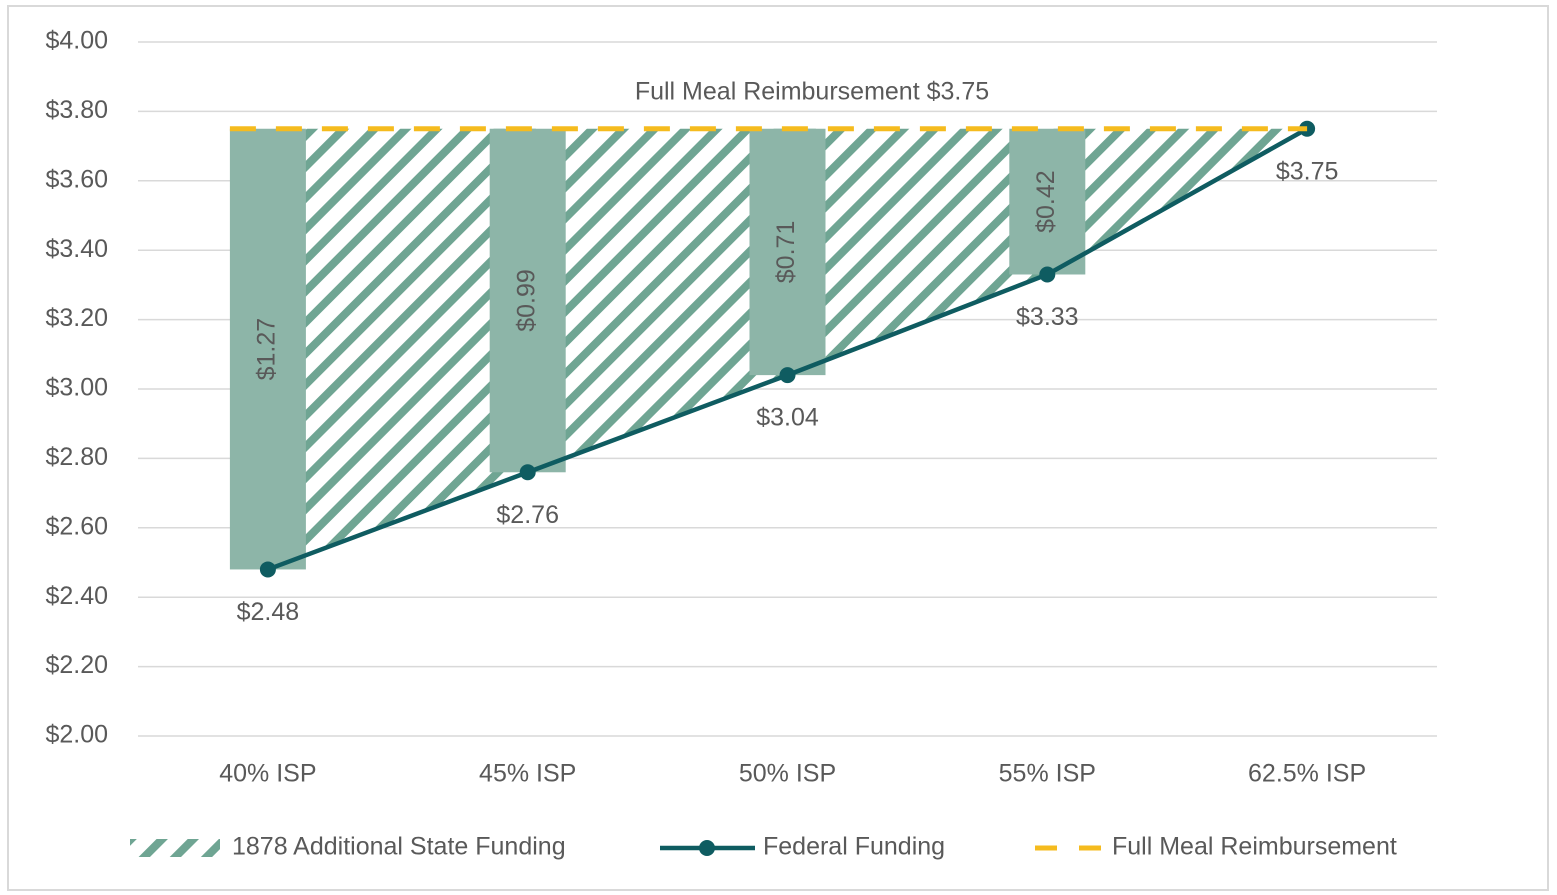 The image size is (1557, 895). Describe the element at coordinates (527, 774) in the screenshot. I see `x-tick-label: 45% ISP` at that location.